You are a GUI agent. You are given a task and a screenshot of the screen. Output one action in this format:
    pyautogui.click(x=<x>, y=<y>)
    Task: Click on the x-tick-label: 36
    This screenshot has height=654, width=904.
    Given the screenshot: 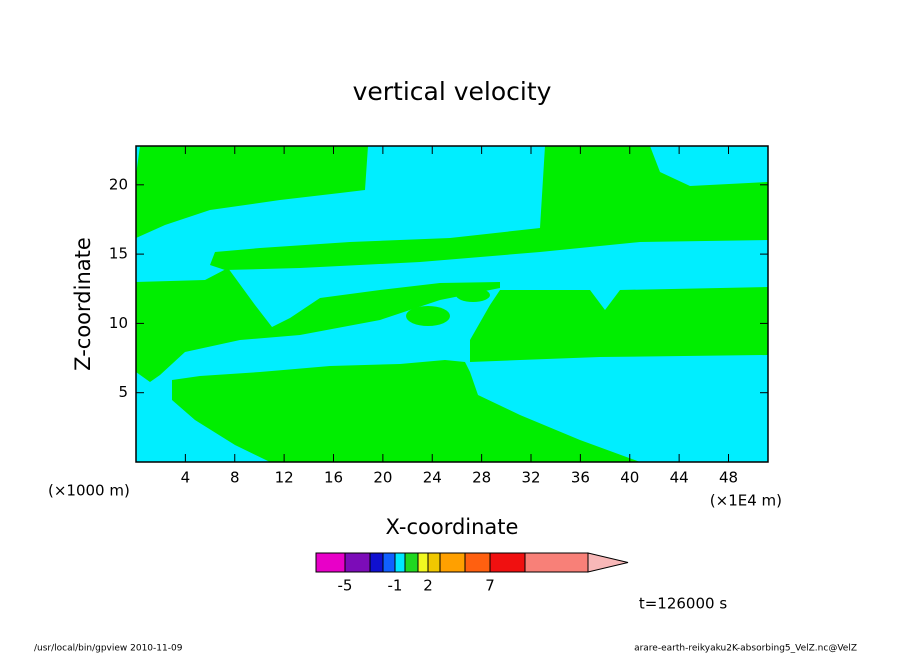 What is the action you would take?
    pyautogui.click(x=580, y=478)
    